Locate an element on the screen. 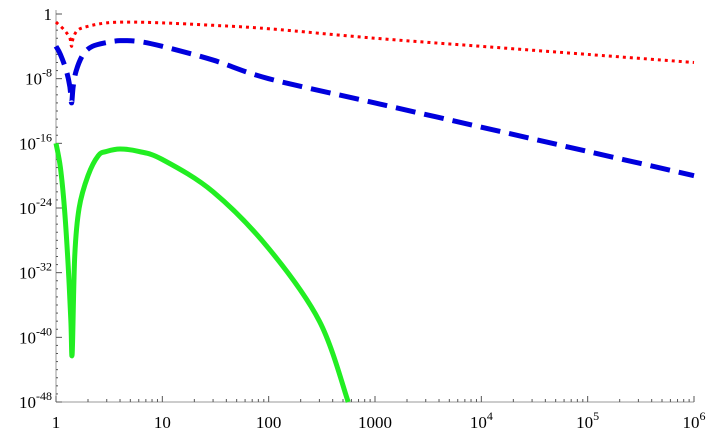 The height and width of the screenshot is (436, 708). x-tick-label: 10 is located at coordinates (162, 422).